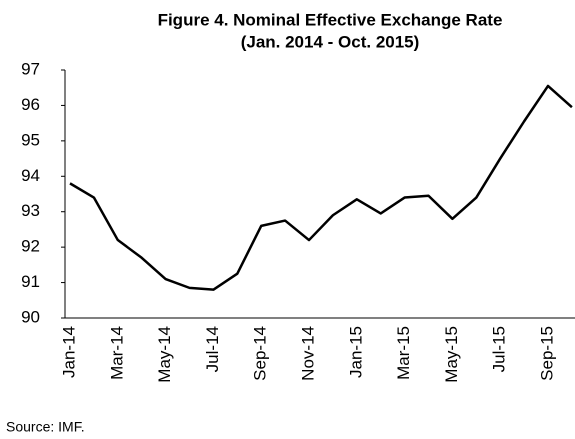  What do you see at coordinates (30, 316) in the screenshot?
I see `y-tick-label: 90` at bounding box center [30, 316].